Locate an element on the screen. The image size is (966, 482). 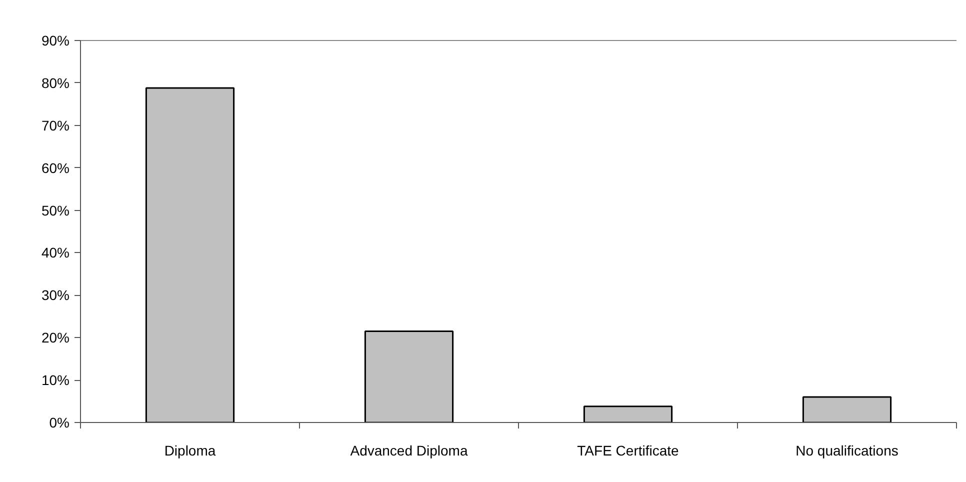
y-tick-label: 30% is located at coordinates (55, 295).